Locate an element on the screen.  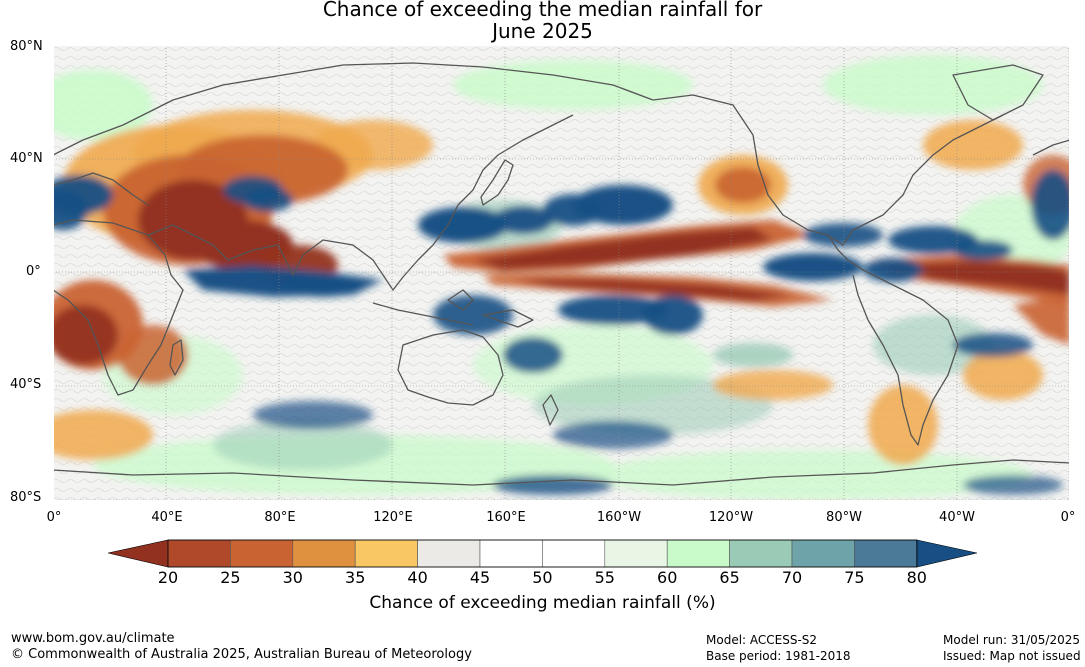
continent-australia is located at coordinates (450, 367).